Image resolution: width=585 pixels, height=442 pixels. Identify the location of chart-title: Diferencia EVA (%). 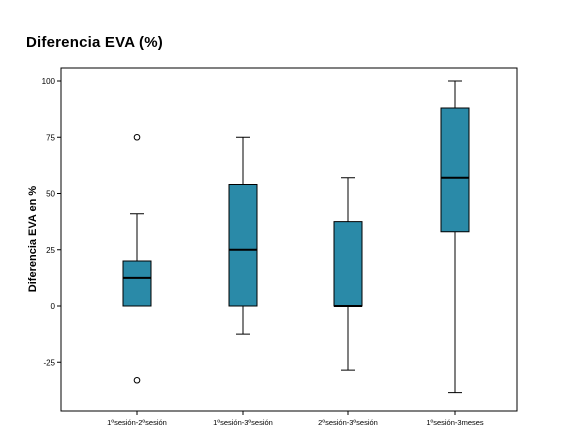
(94, 42).